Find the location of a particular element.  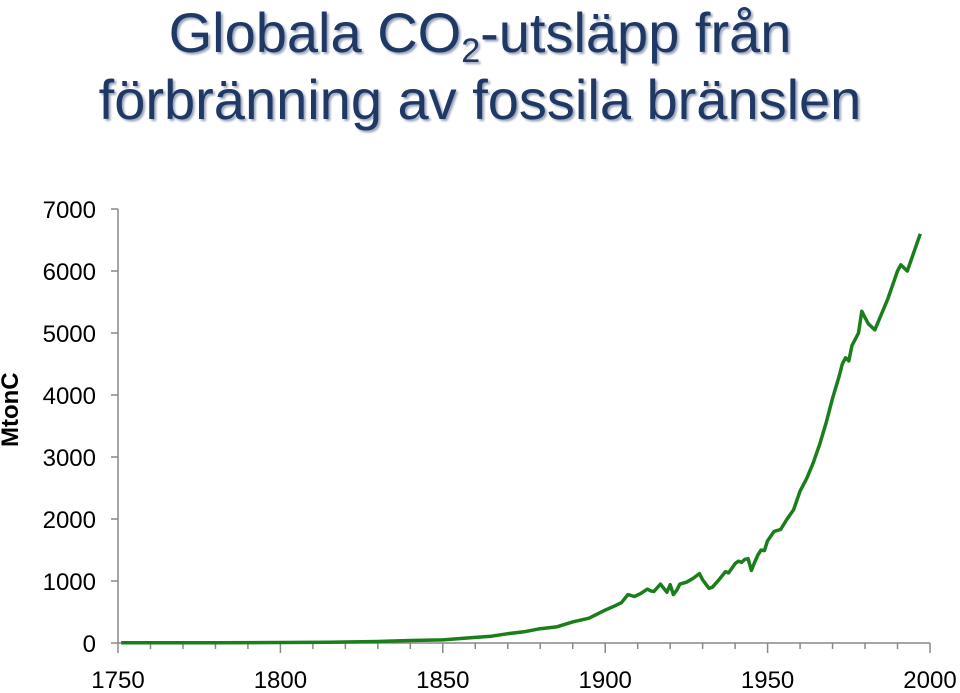

x-tick-label: 1850 is located at coordinates (442, 680).